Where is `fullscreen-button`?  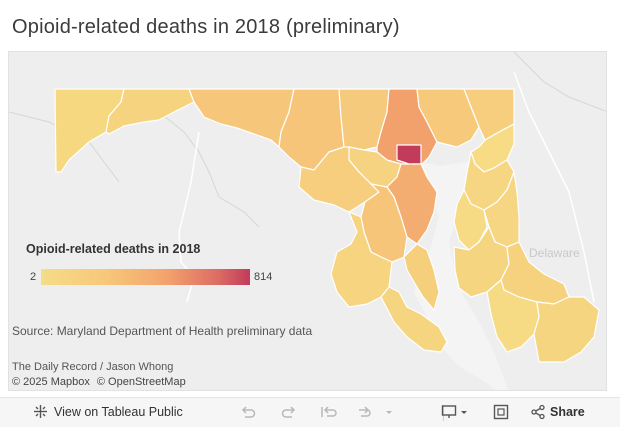
fullscreen-button is located at coordinates (501, 412).